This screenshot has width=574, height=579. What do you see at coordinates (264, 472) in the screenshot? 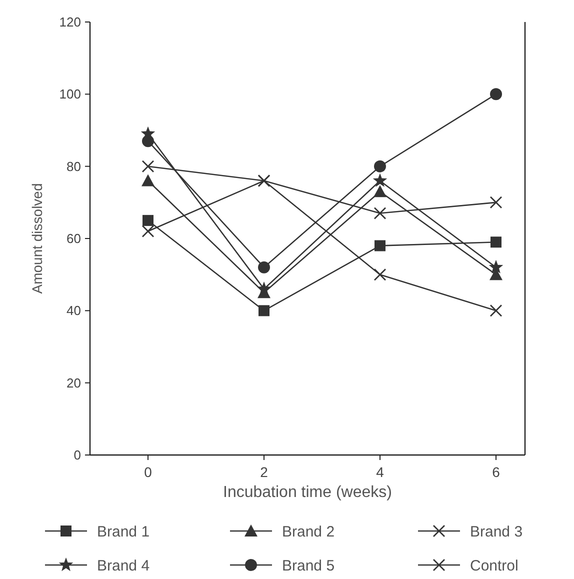
I see `x-tick-label: 2` at bounding box center [264, 472].